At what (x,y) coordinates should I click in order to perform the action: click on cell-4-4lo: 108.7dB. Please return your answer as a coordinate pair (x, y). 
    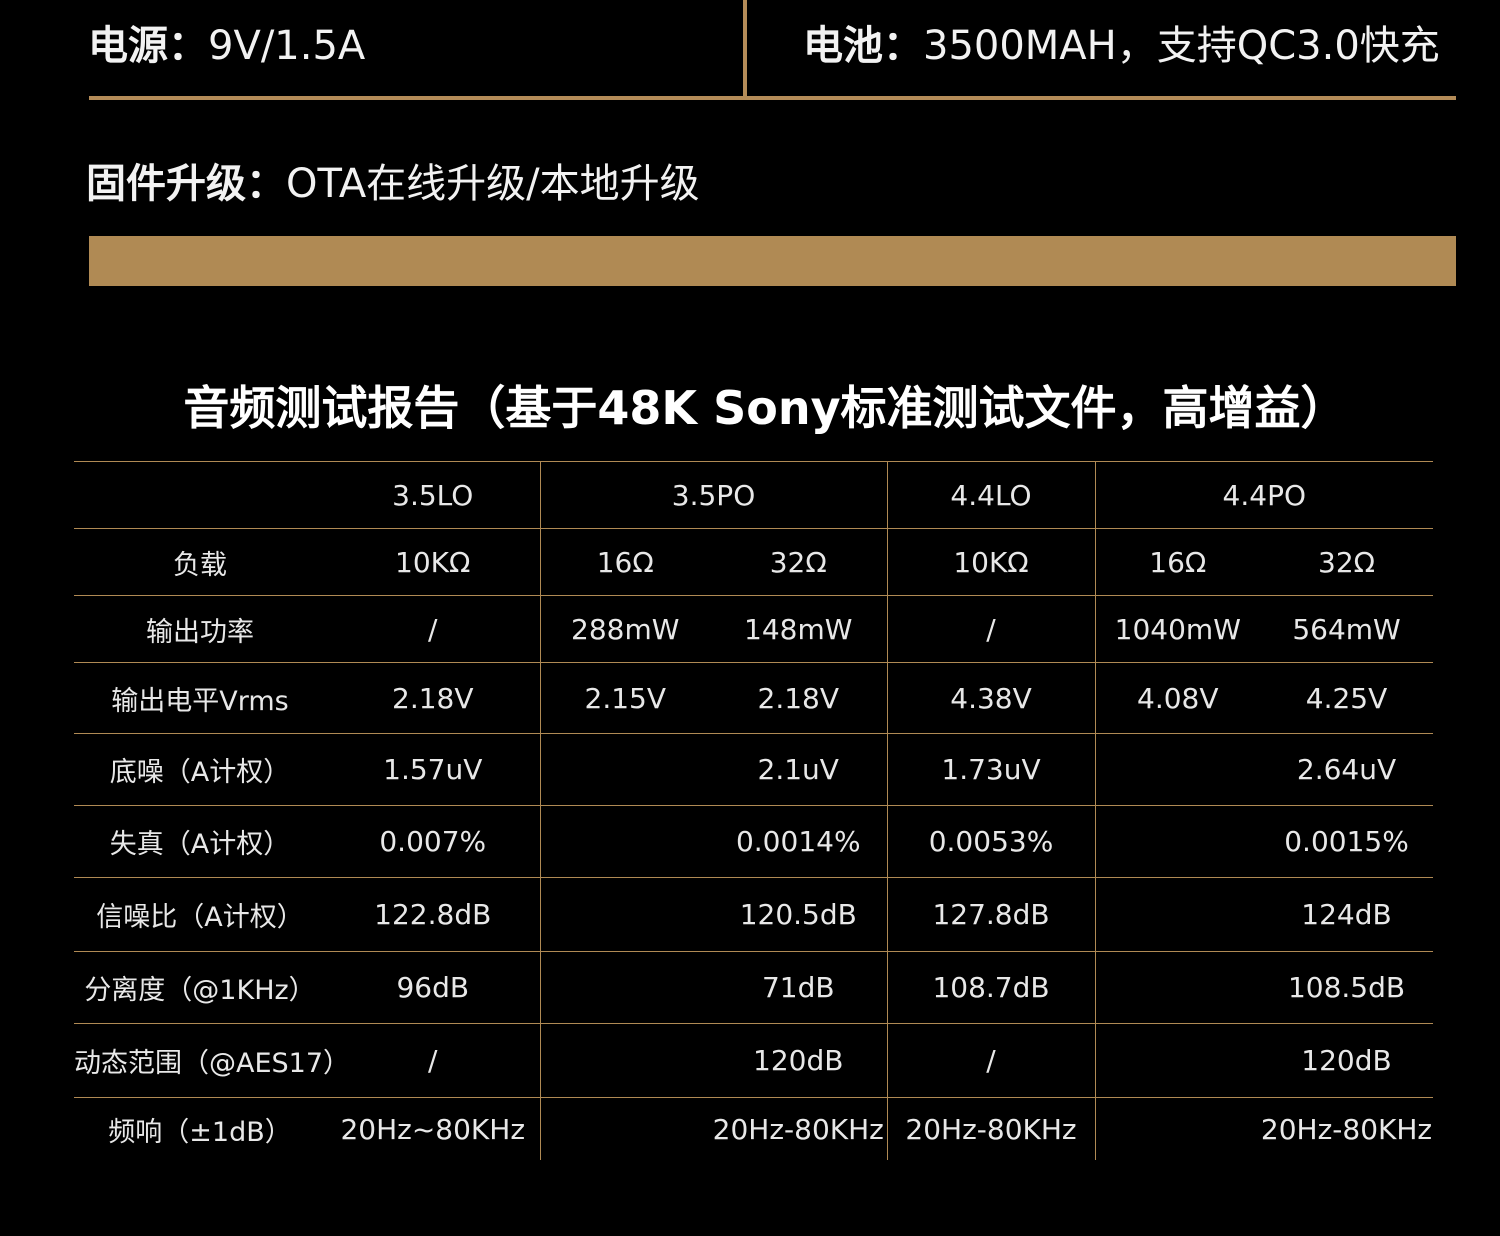
    Looking at the image, I should click on (991, 987).